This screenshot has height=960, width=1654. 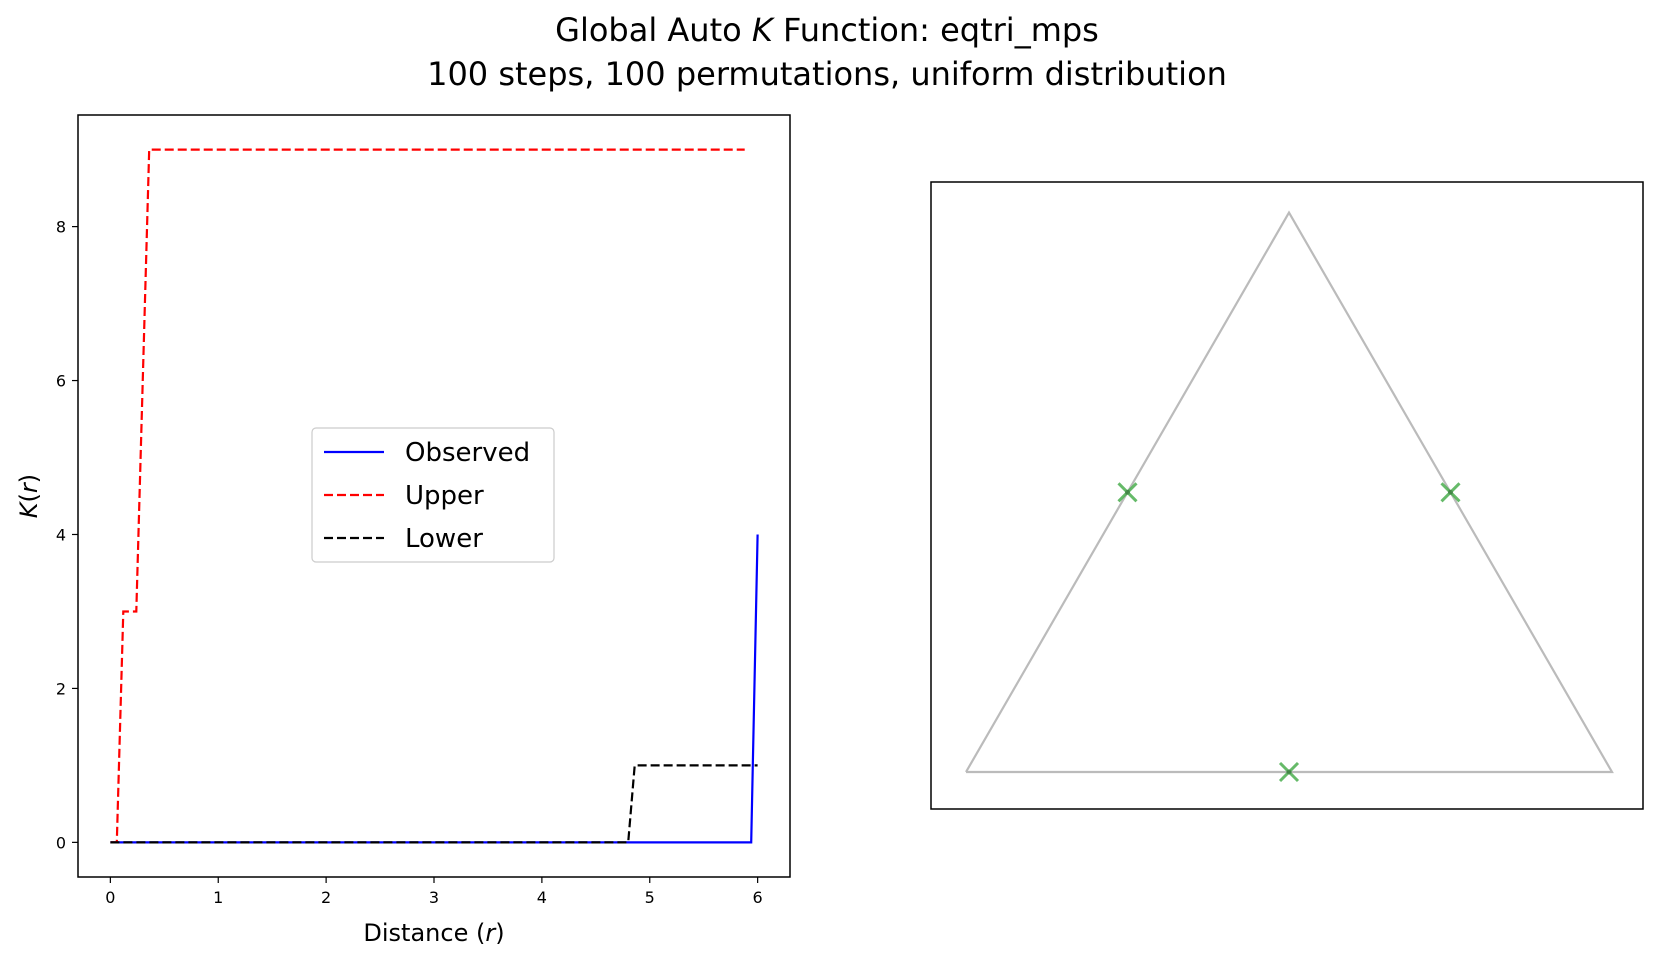 What do you see at coordinates (444, 496) in the screenshot?
I see `legend-label-upper: Upper` at bounding box center [444, 496].